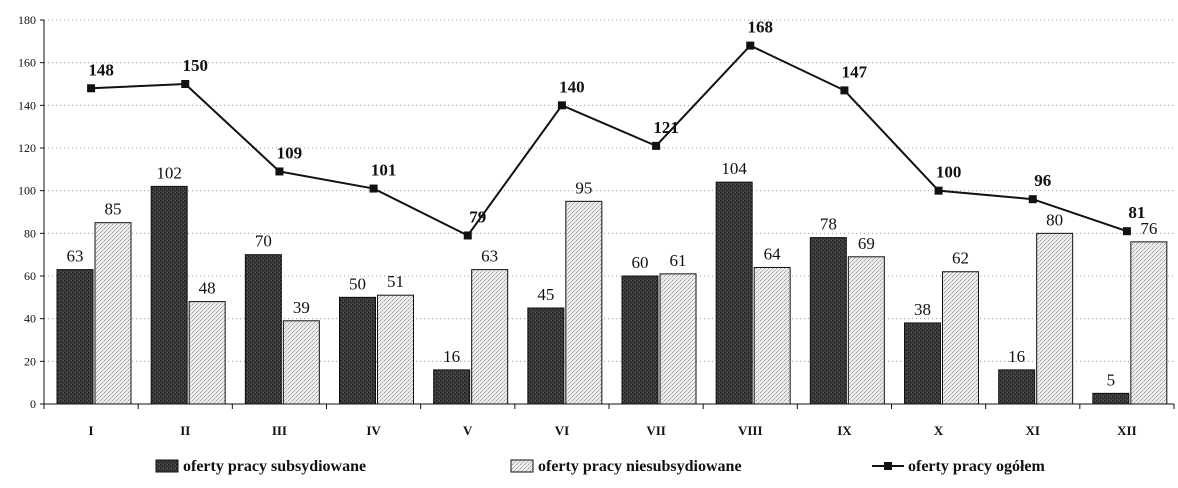  What do you see at coordinates (274, 466) in the screenshot?
I see `legend-label-subsidized: oferty pracy subsydiowane` at bounding box center [274, 466].